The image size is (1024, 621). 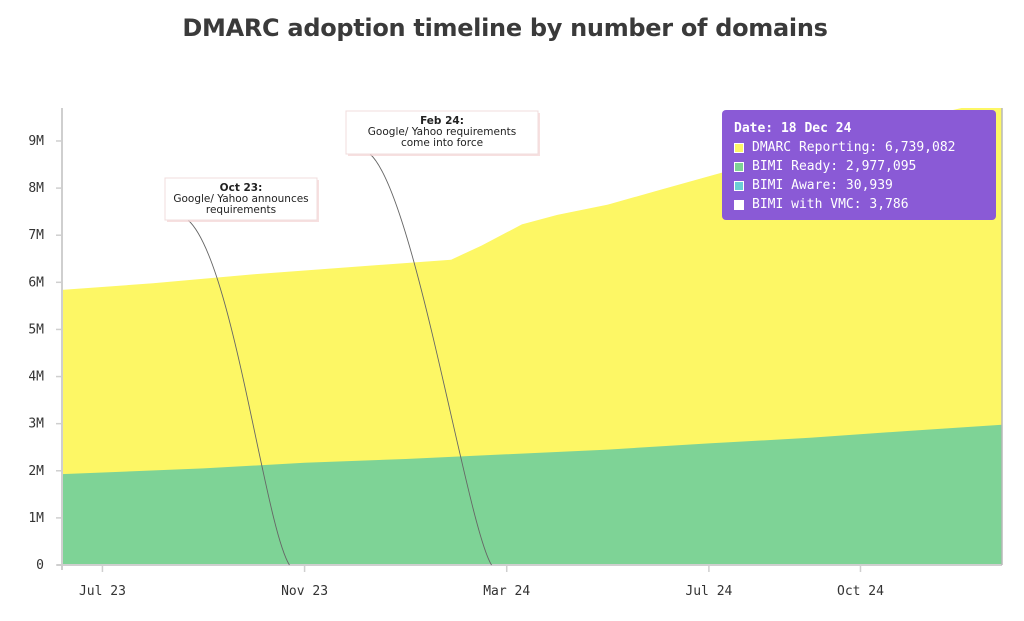 I want to click on y-tick-label: 4M, so click(x=36, y=377).